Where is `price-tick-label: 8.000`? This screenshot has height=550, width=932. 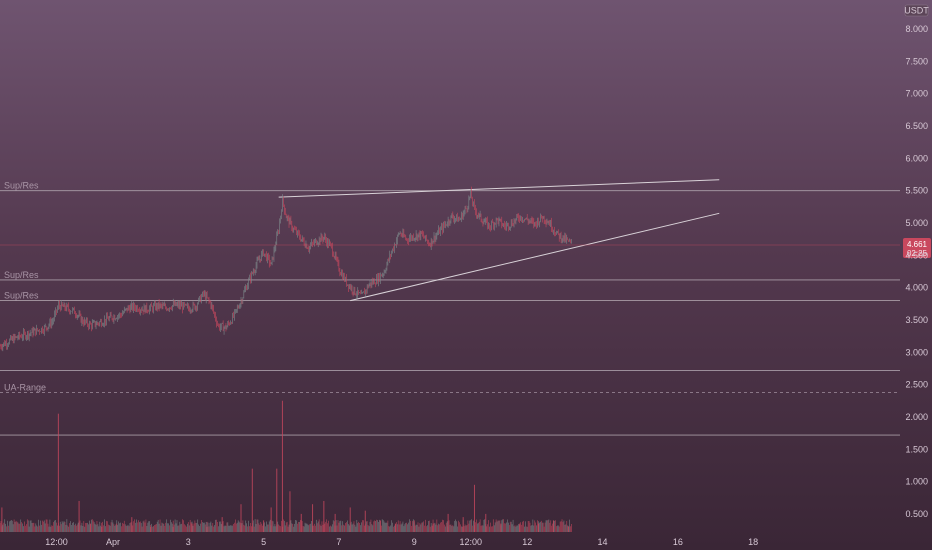
price-tick-label: 8.000 is located at coordinates (916, 29).